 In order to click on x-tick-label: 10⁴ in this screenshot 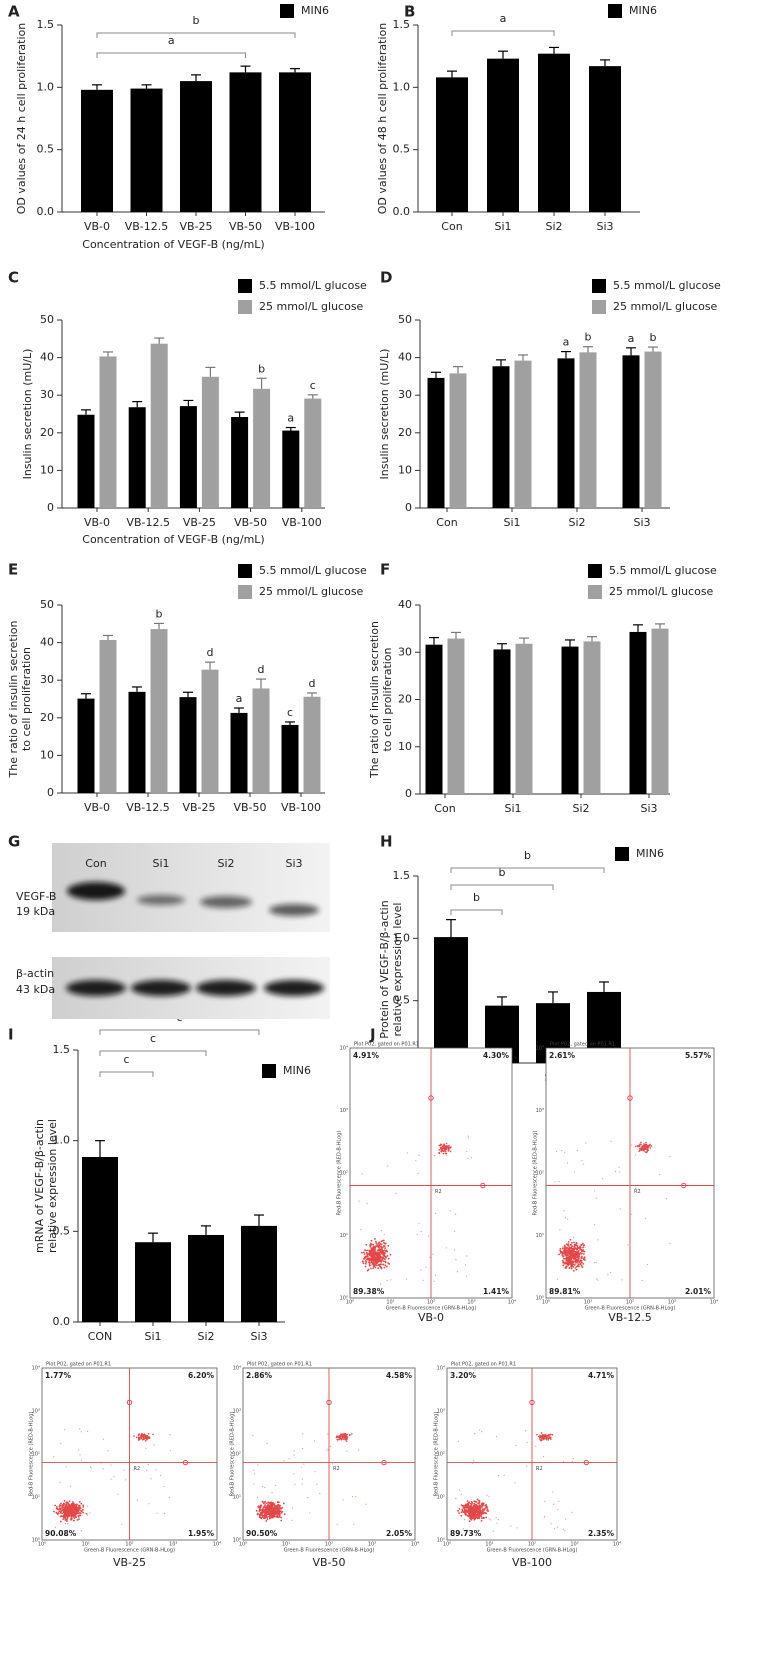, I will do `click(217, 1545)`.